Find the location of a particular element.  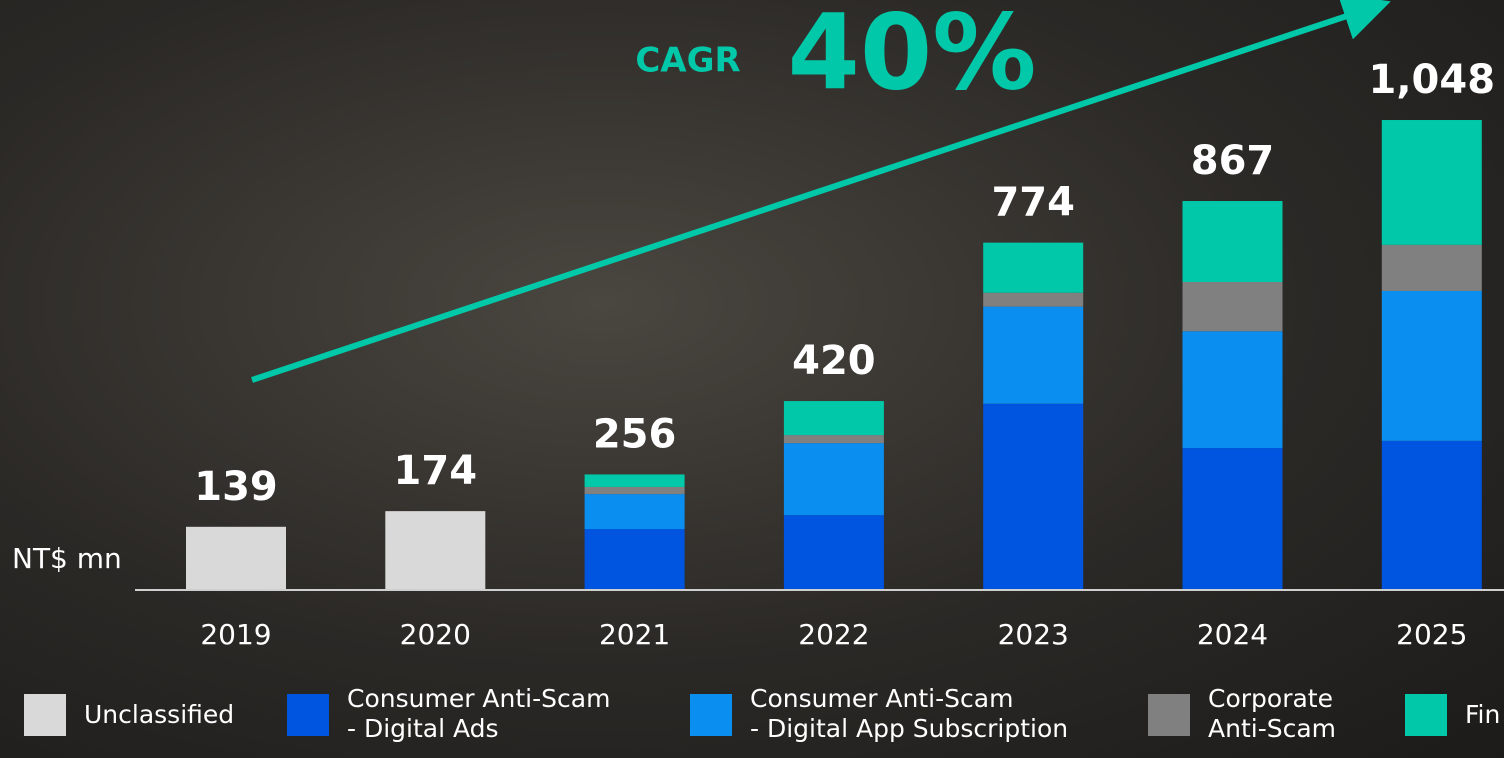

legend-label: Unclassified is located at coordinates (159, 714).